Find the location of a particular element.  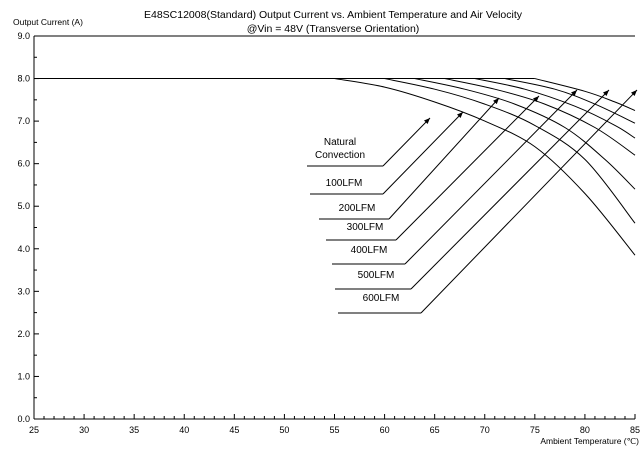

x-tick-label: 75 is located at coordinates (535, 430).